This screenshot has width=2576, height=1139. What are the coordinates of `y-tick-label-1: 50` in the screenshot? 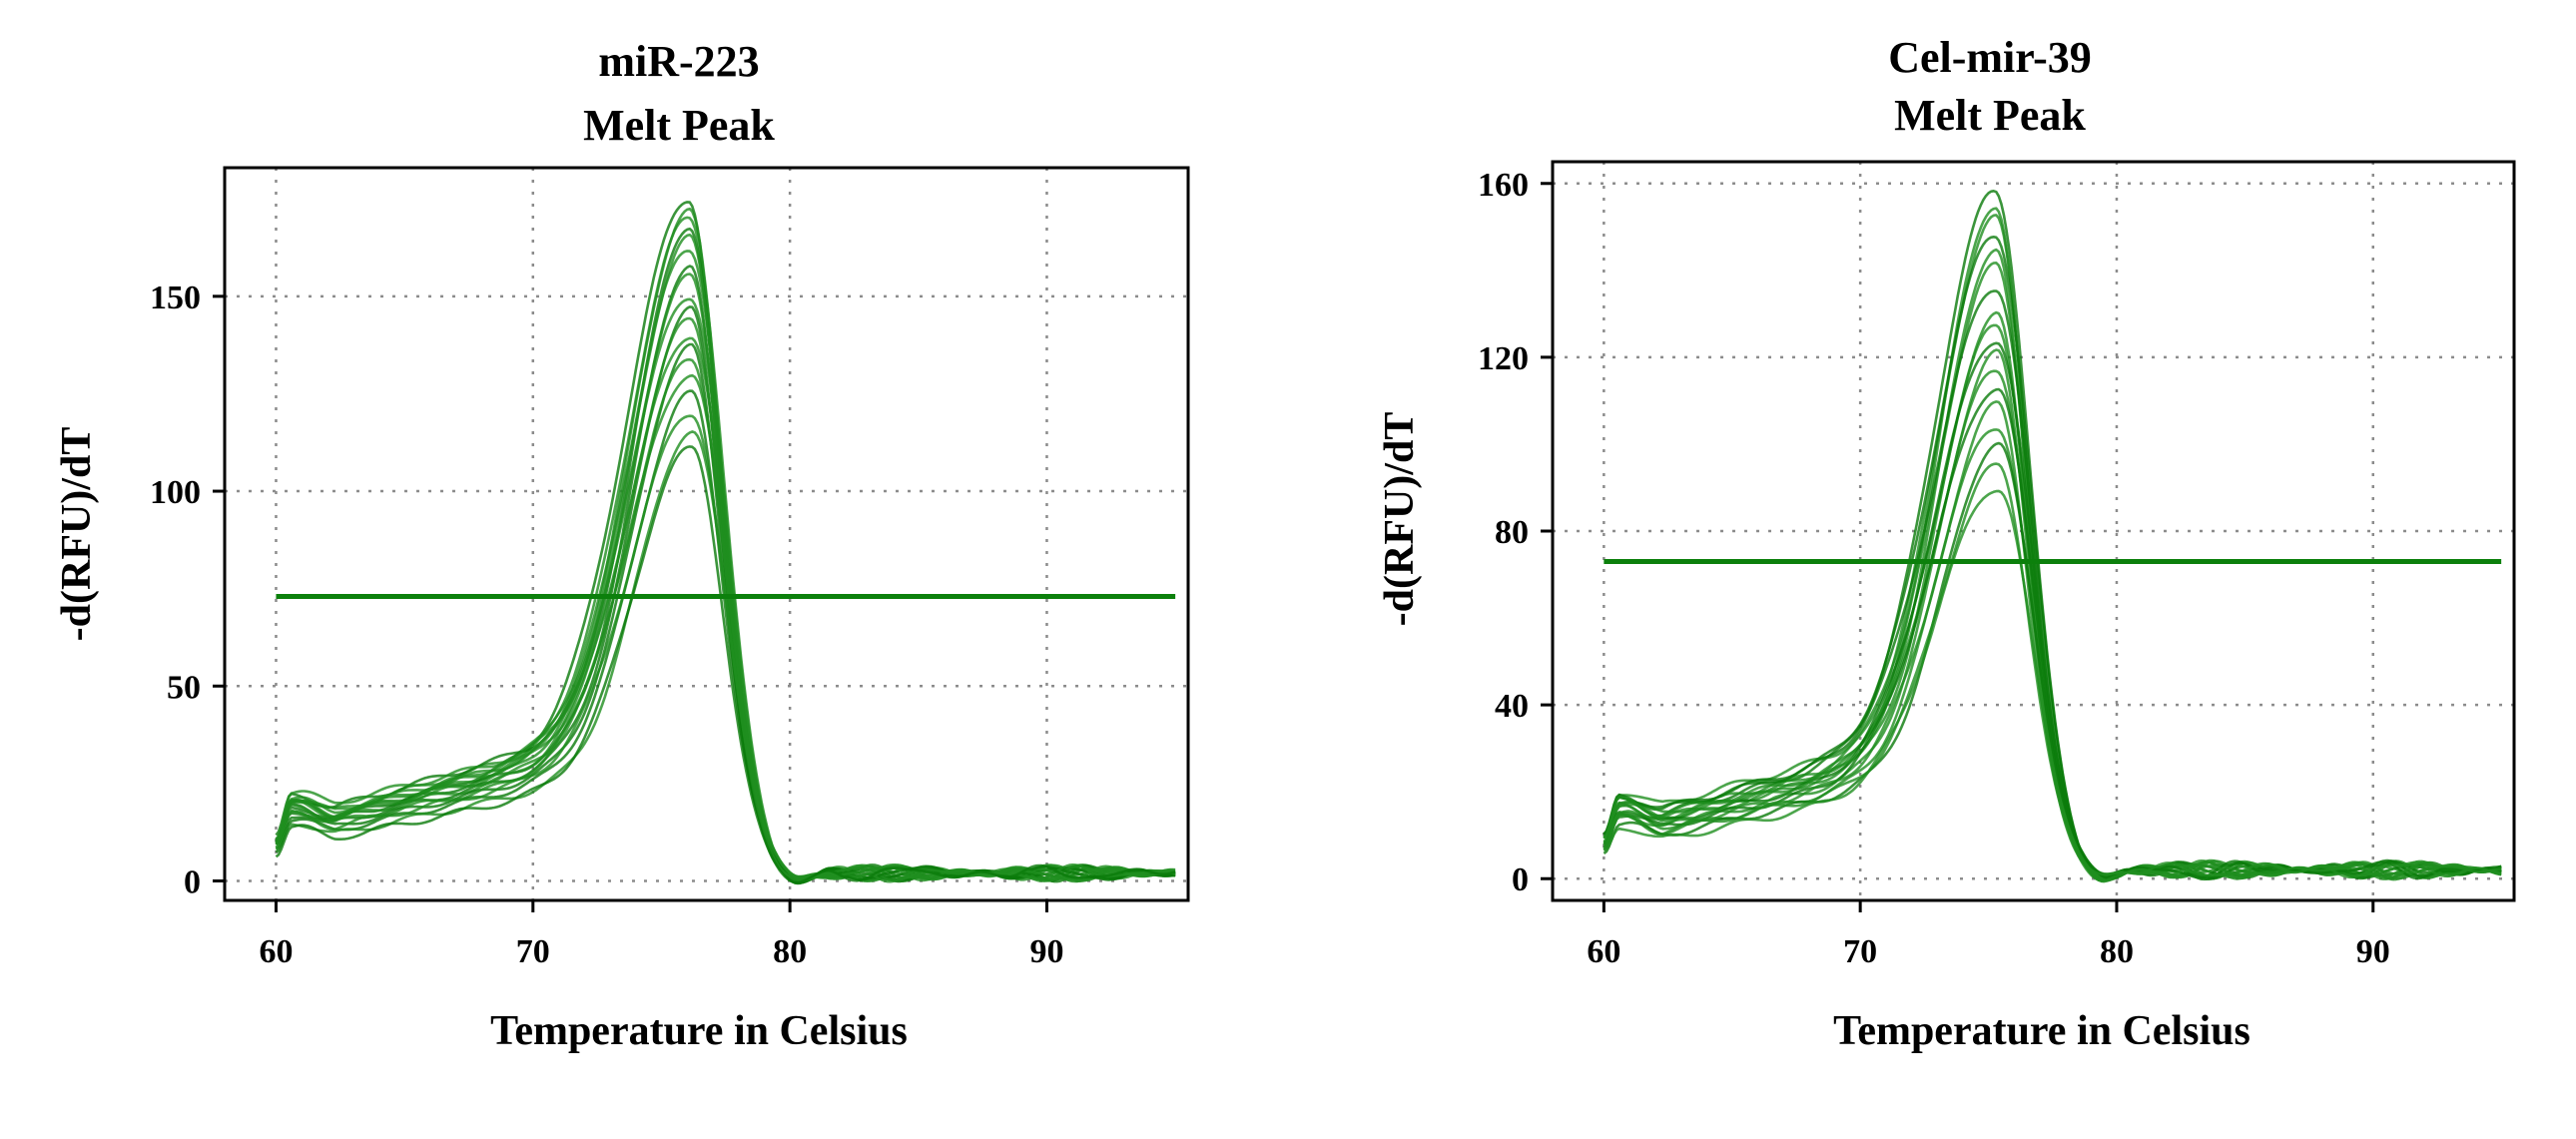 It's located at (184, 688).